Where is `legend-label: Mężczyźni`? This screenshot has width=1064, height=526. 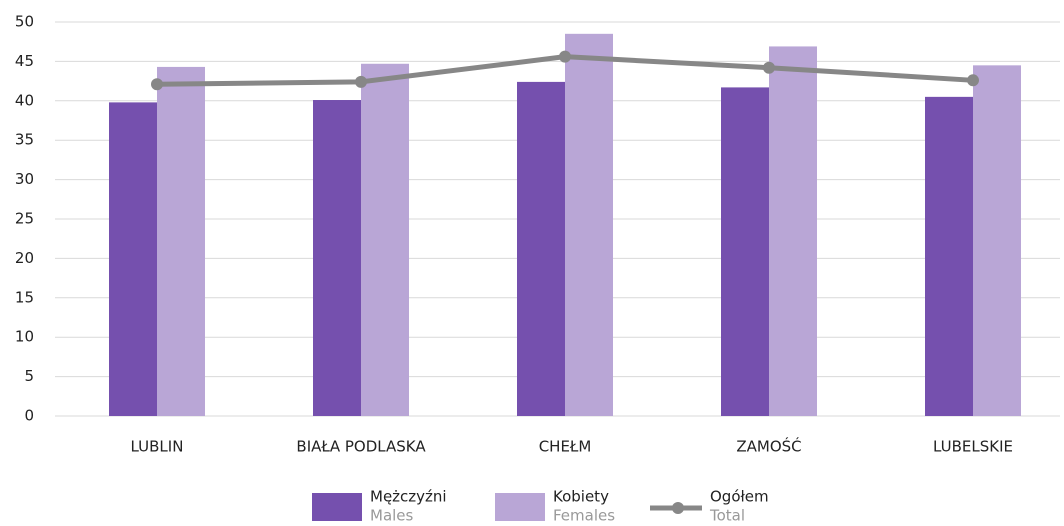 legend-label: Mężczyźni is located at coordinates (408, 497).